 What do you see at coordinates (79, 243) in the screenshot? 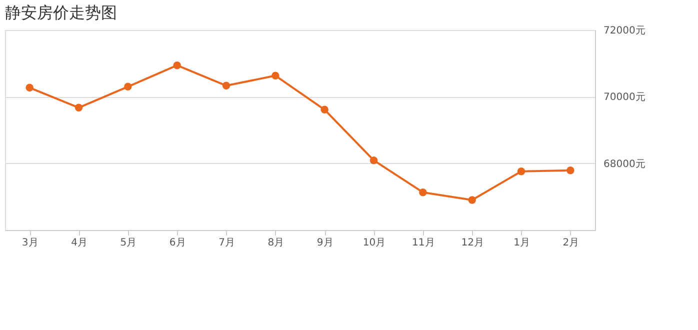
I see `x-tick-label: 4月` at bounding box center [79, 243].